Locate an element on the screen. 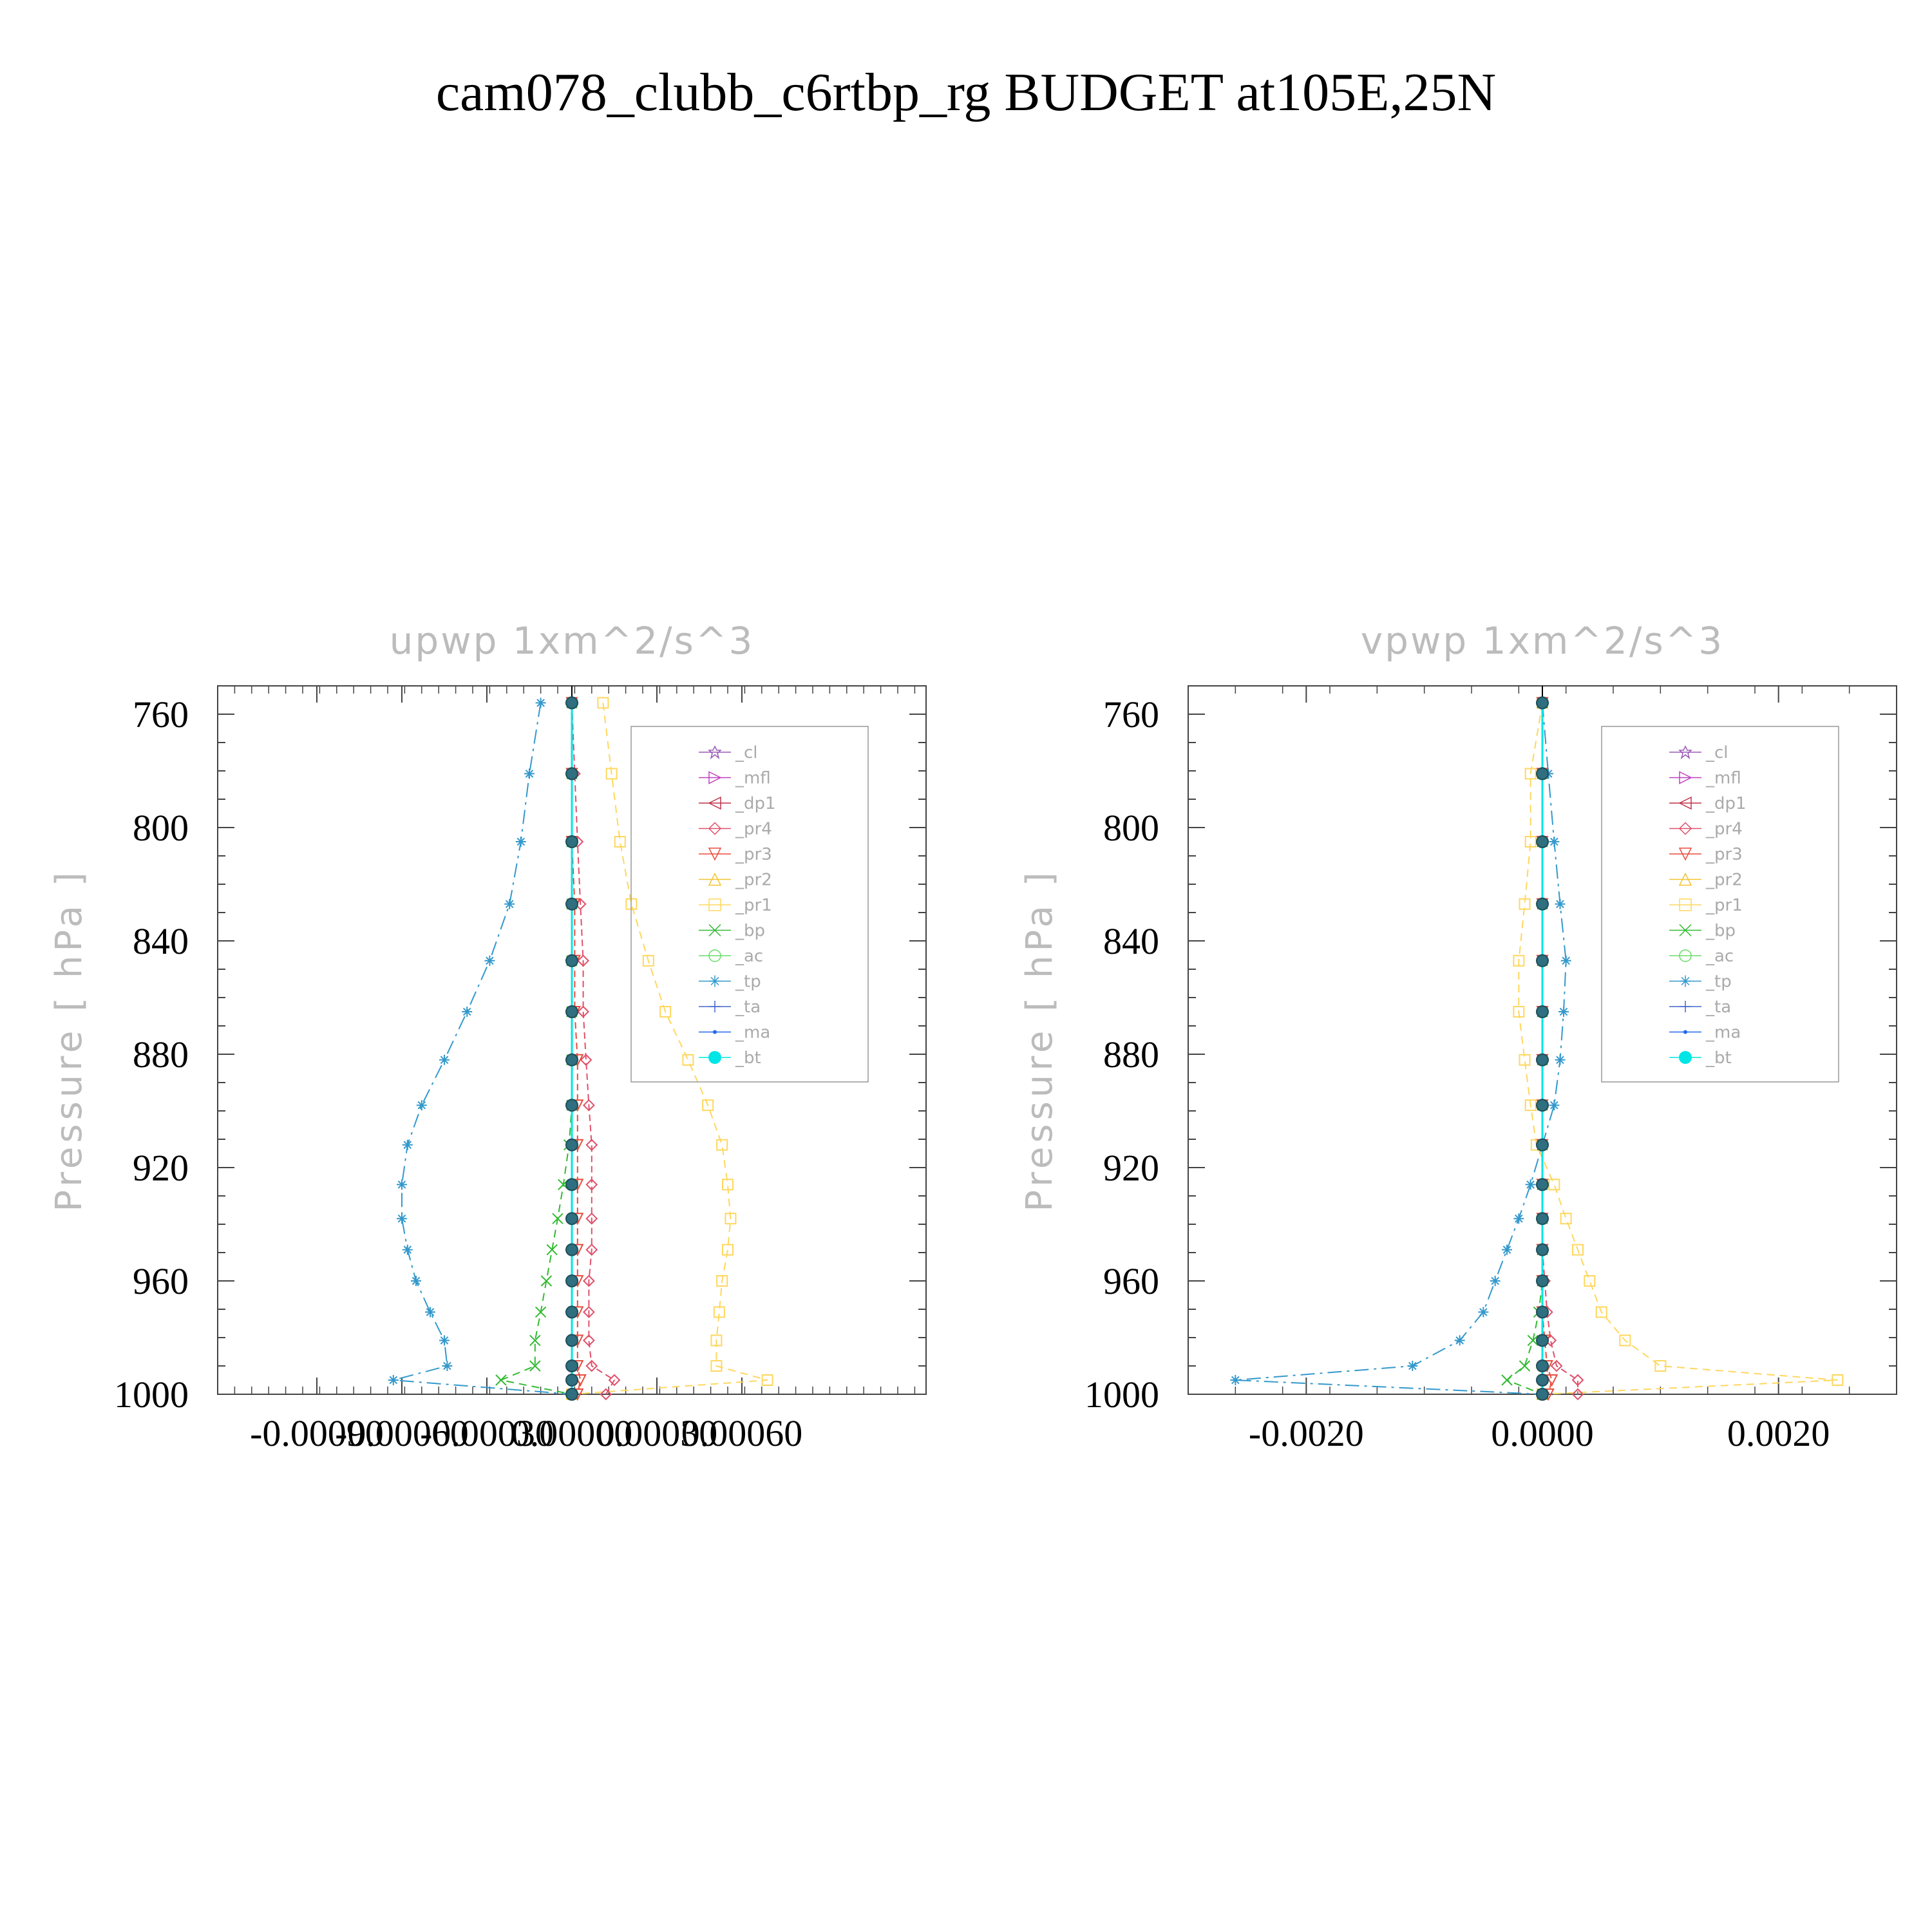 Image resolution: width=1932 pixels, height=1932 pixels. panel-title: vpwp 1xm^2/s^3 is located at coordinates (1543, 641).